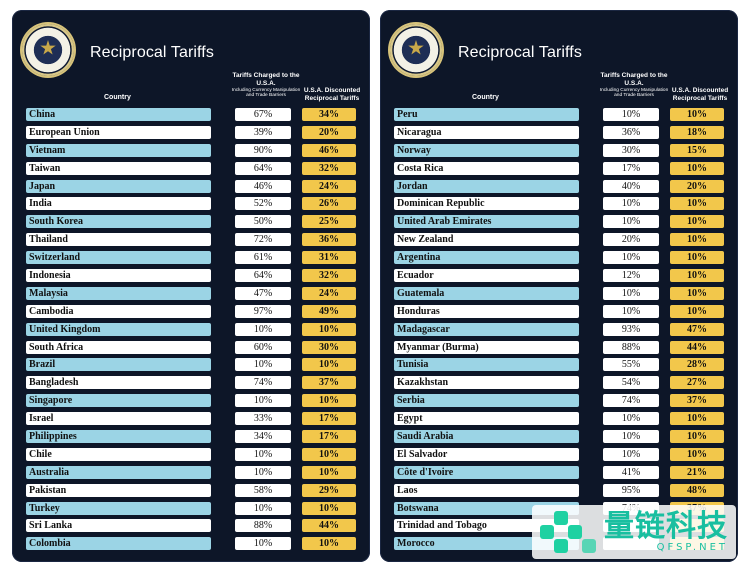 Image resolution: width=750 pixels, height=567 pixels. What do you see at coordinates (486, 240) in the screenshot?
I see `country-name: New Zealand` at bounding box center [486, 240].